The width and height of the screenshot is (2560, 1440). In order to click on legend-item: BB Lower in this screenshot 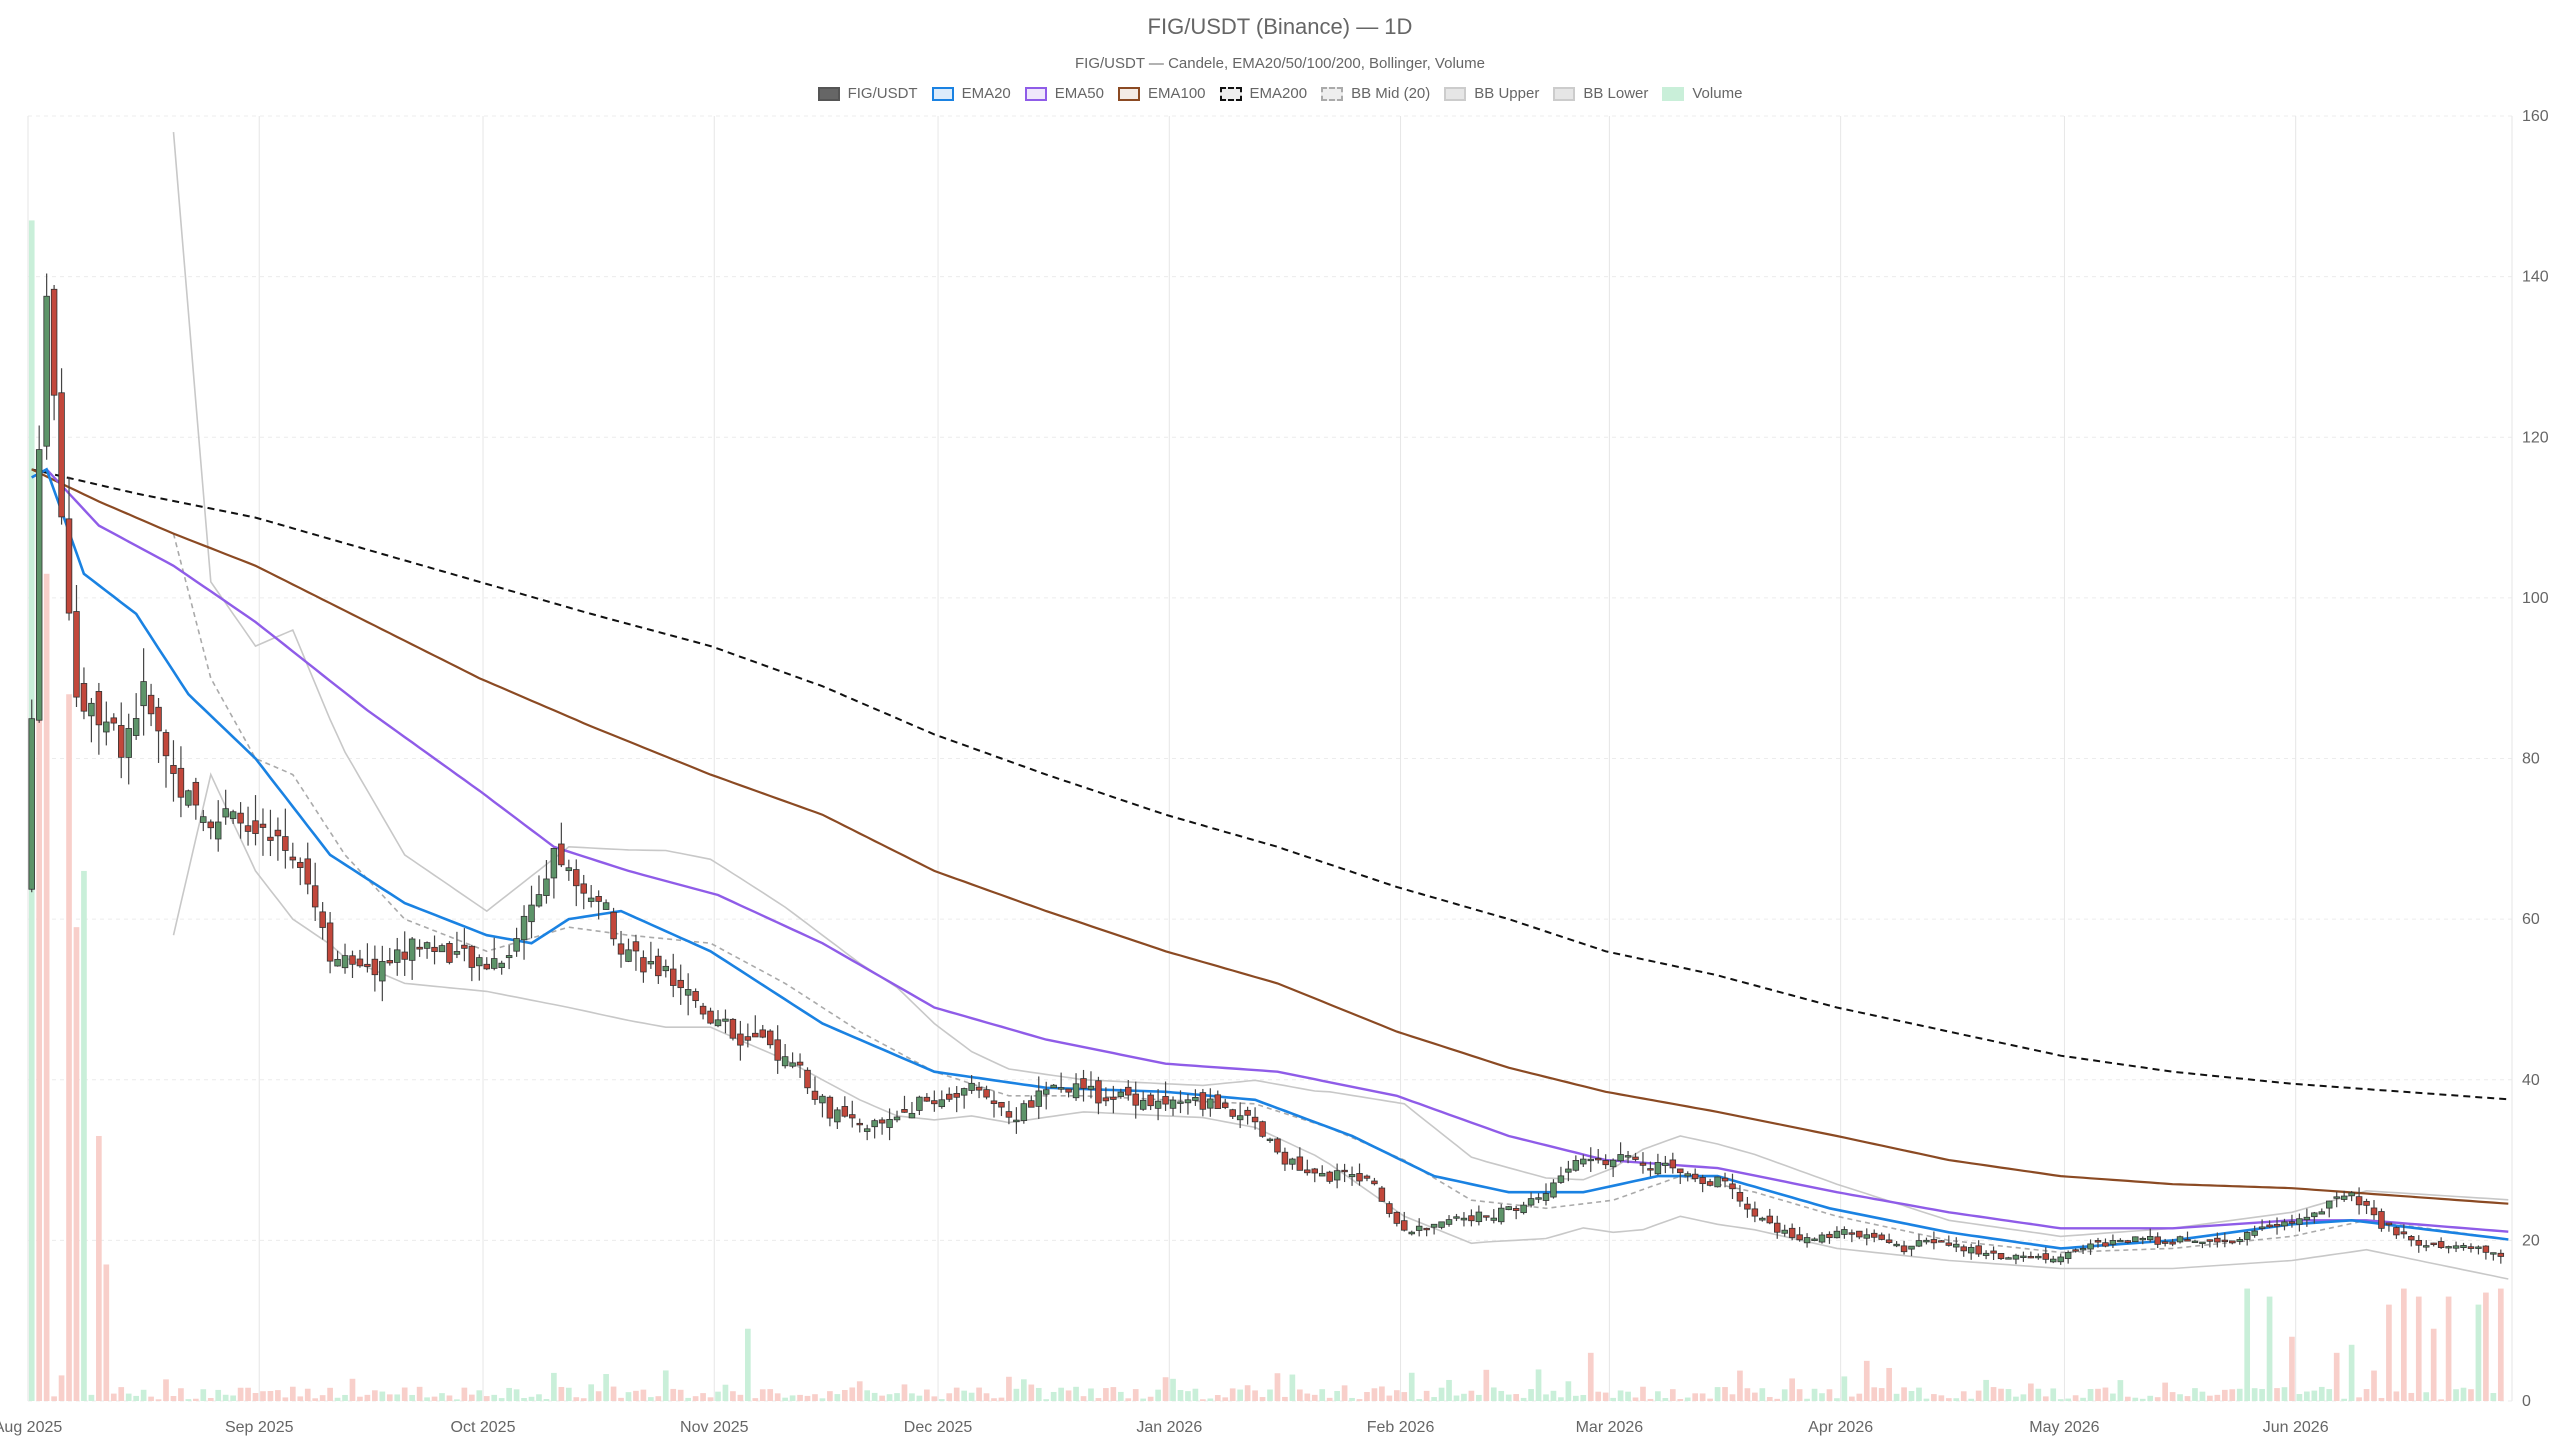, I will do `click(1600, 93)`.